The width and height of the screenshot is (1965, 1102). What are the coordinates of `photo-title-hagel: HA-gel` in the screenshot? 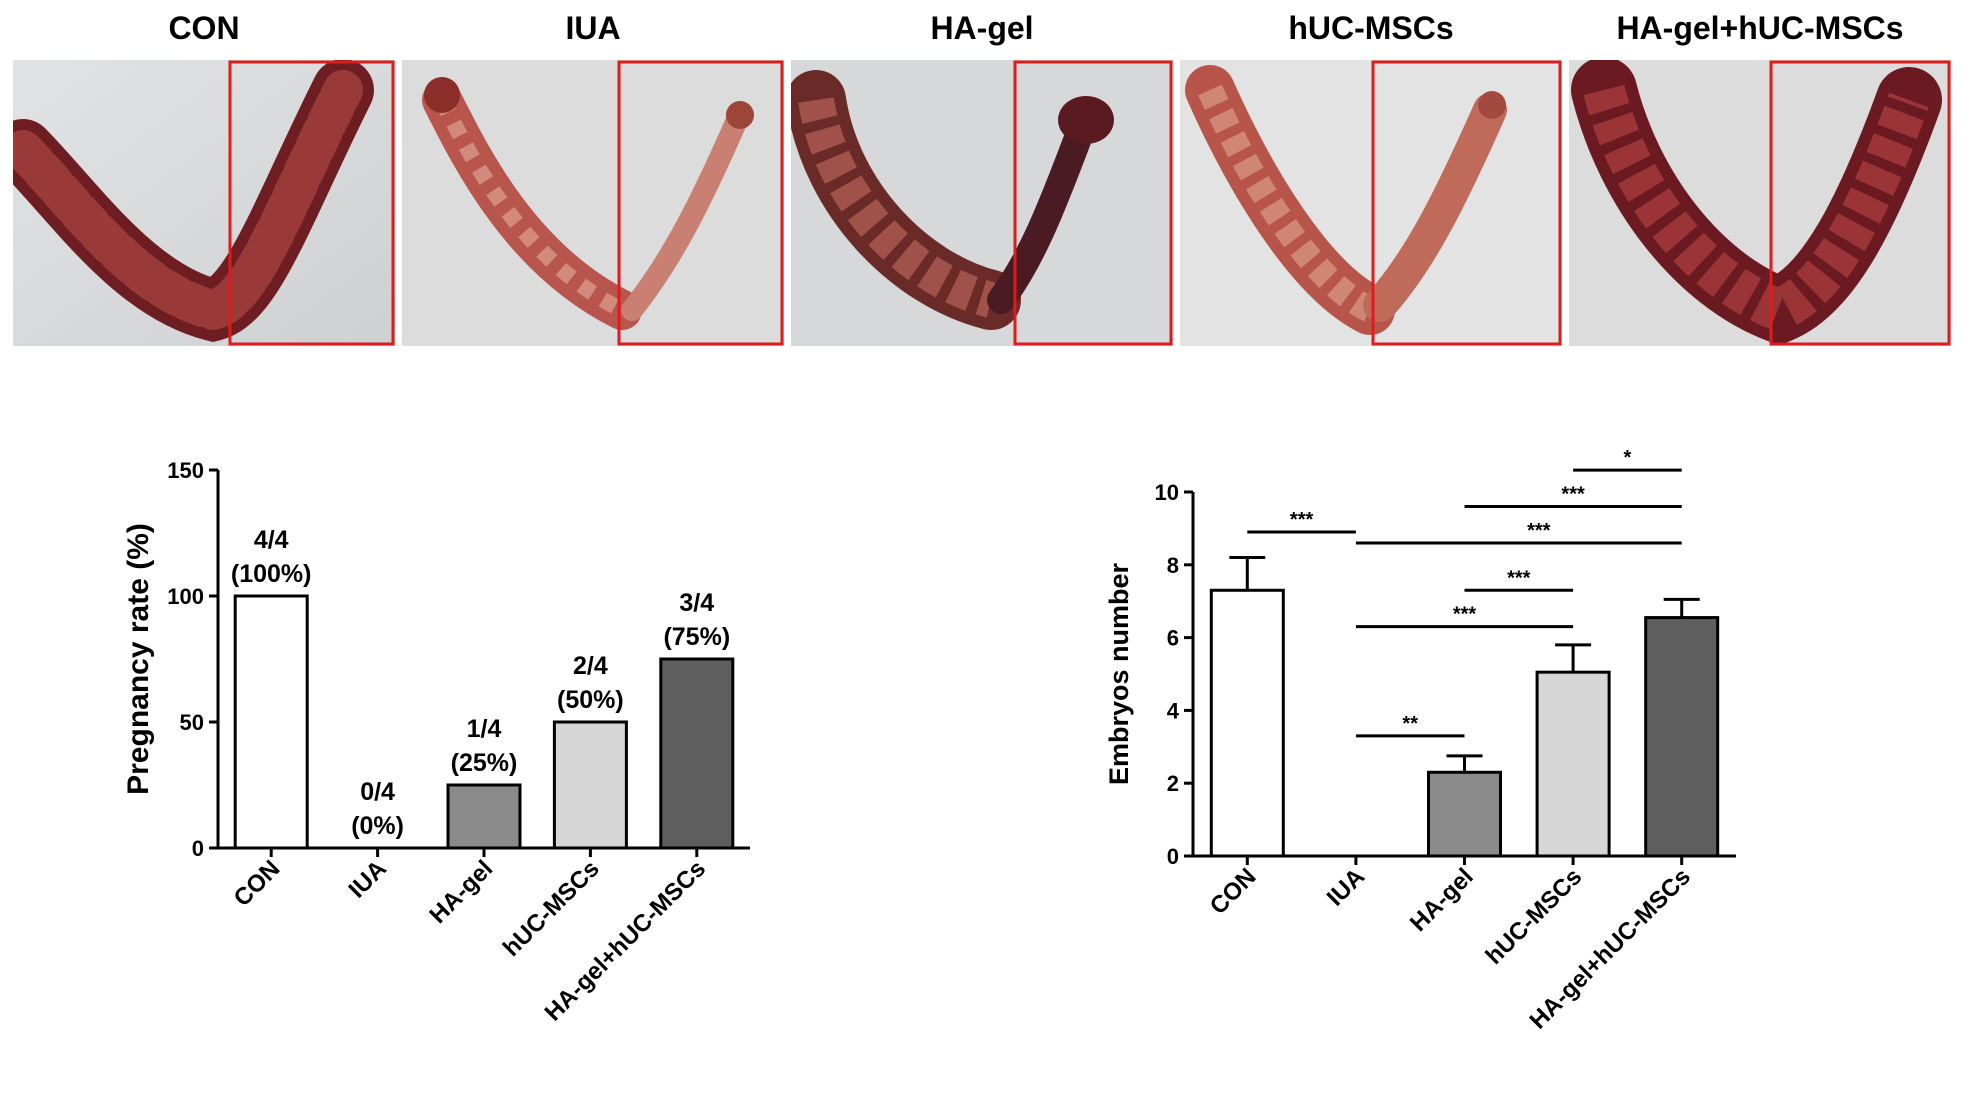 It's located at (982, 28).